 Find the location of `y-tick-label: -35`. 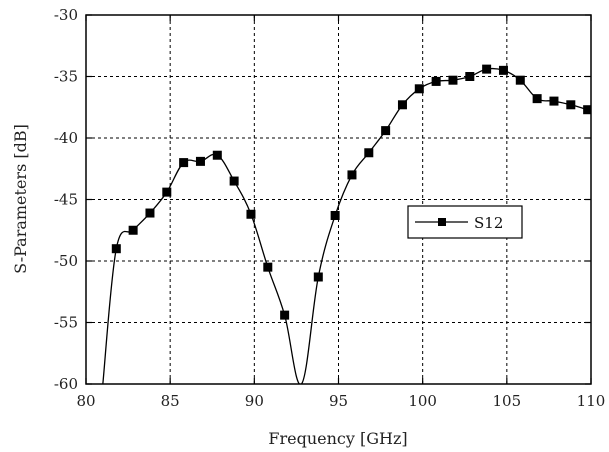

y-tick-label: -35 is located at coordinates (66, 77).